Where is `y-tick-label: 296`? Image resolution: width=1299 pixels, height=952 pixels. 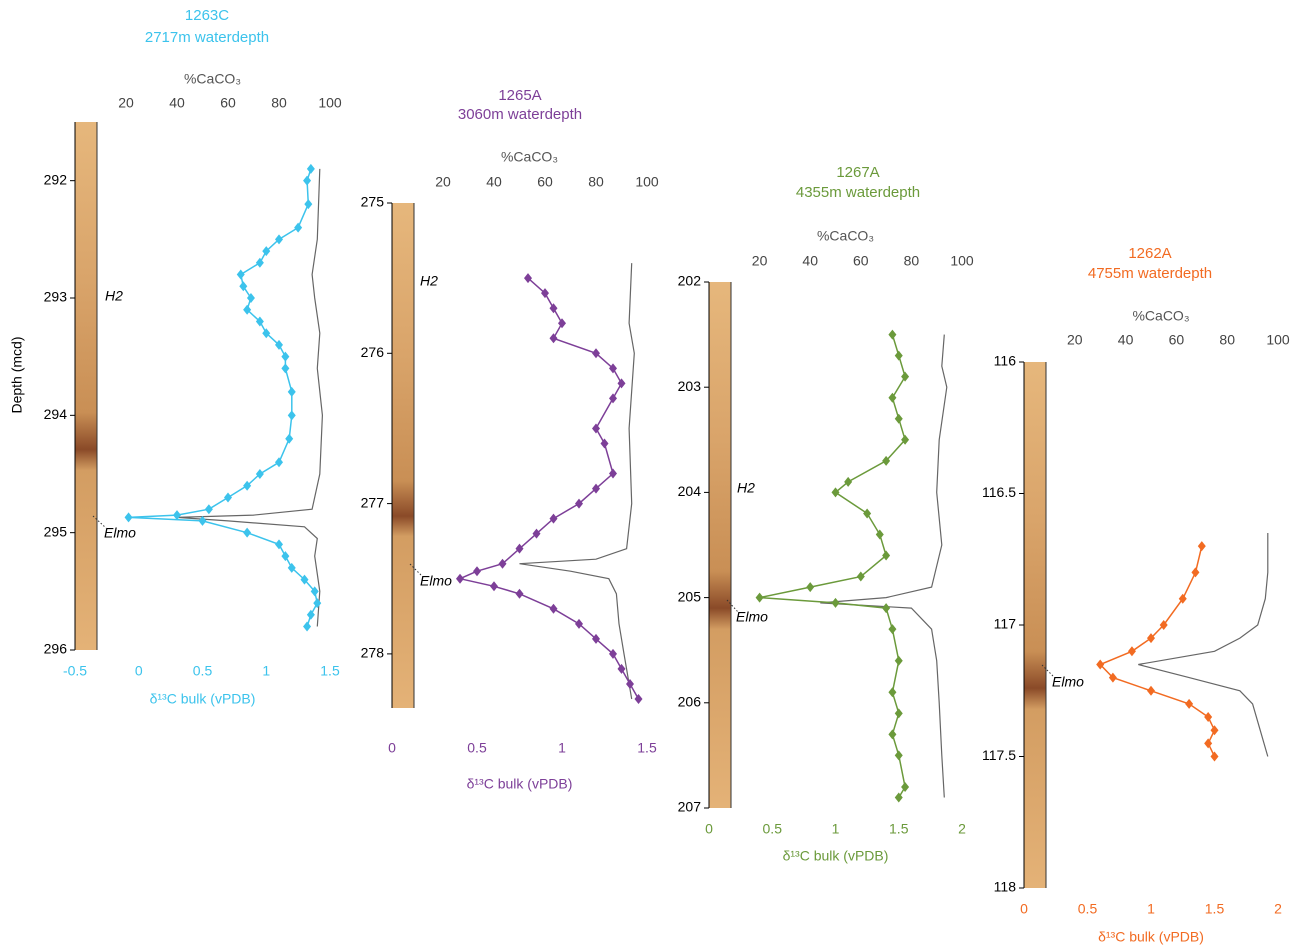
y-tick-label: 296 is located at coordinates (56, 649).